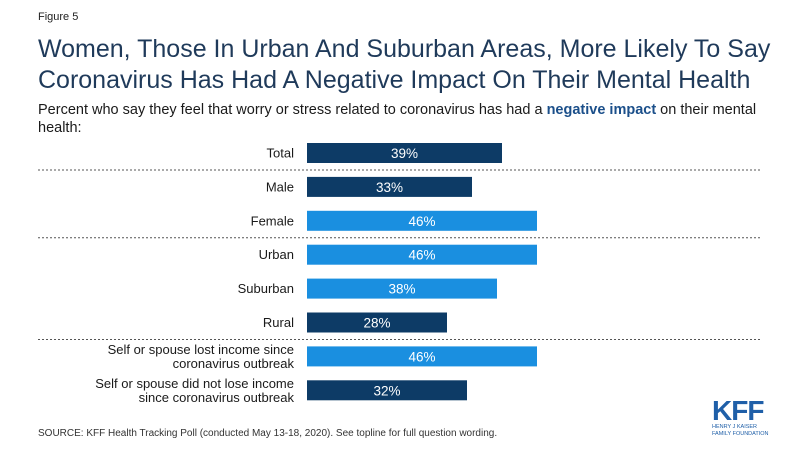 The image size is (800, 450). Describe the element at coordinates (735, 427) in the screenshot. I see `logo-subline-1: HENRY J KAISER` at that location.